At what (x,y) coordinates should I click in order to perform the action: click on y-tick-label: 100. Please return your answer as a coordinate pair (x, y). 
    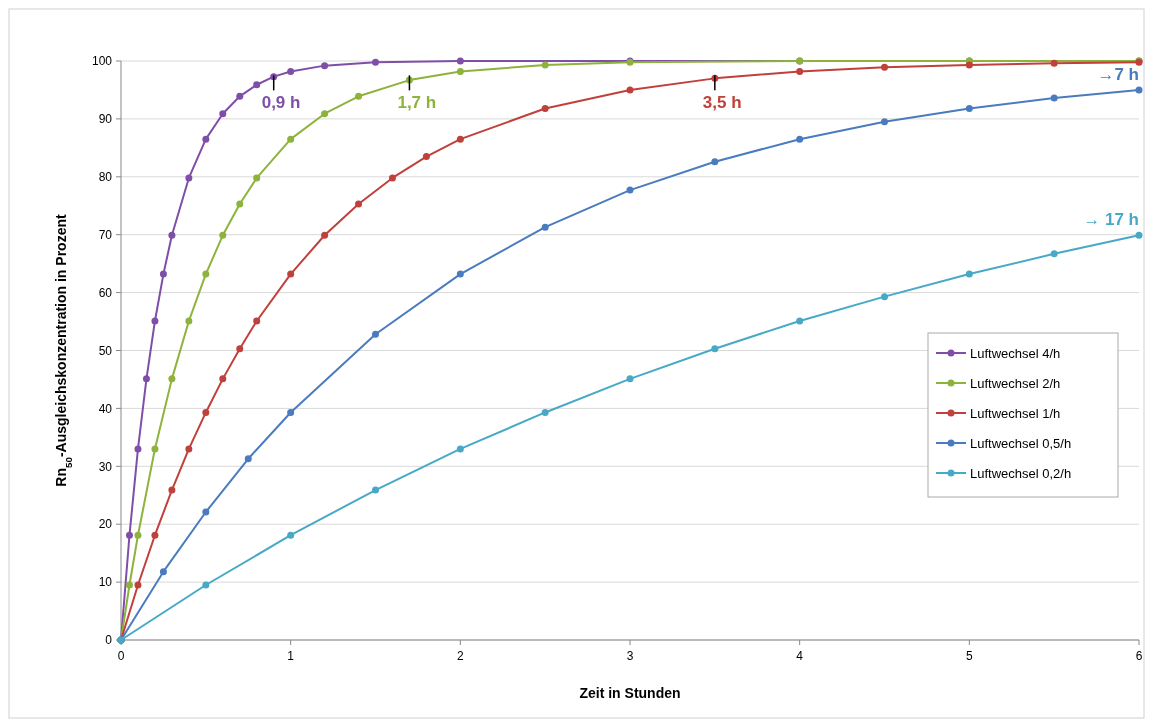
    Looking at the image, I should click on (102, 61).